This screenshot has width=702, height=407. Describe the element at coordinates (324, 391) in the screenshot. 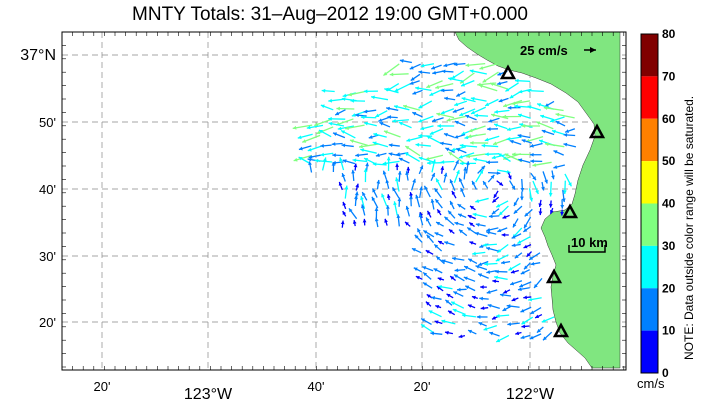

I see `longitude-labels: 20' 123°W 40' 20' 122°W` at that location.